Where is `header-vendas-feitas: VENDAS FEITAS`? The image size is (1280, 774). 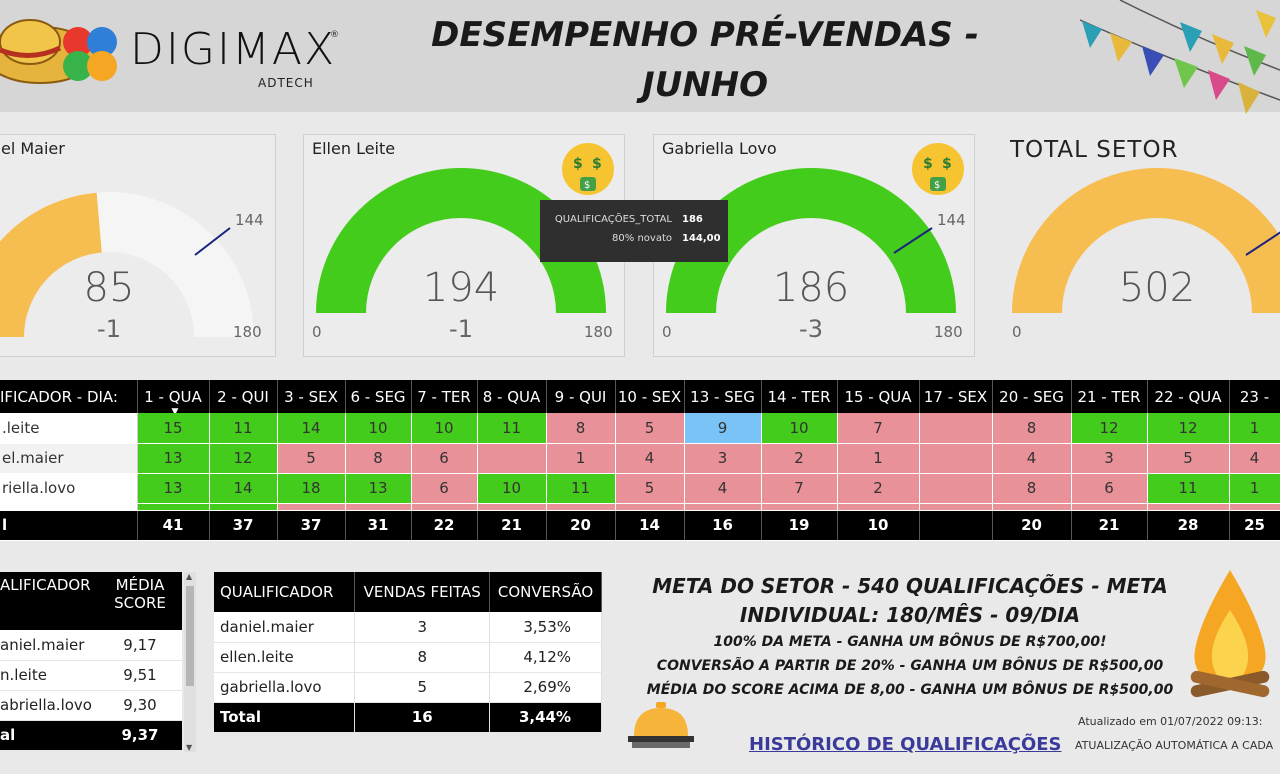 header-vendas-feitas: VENDAS FEITAS is located at coordinates (422, 592).